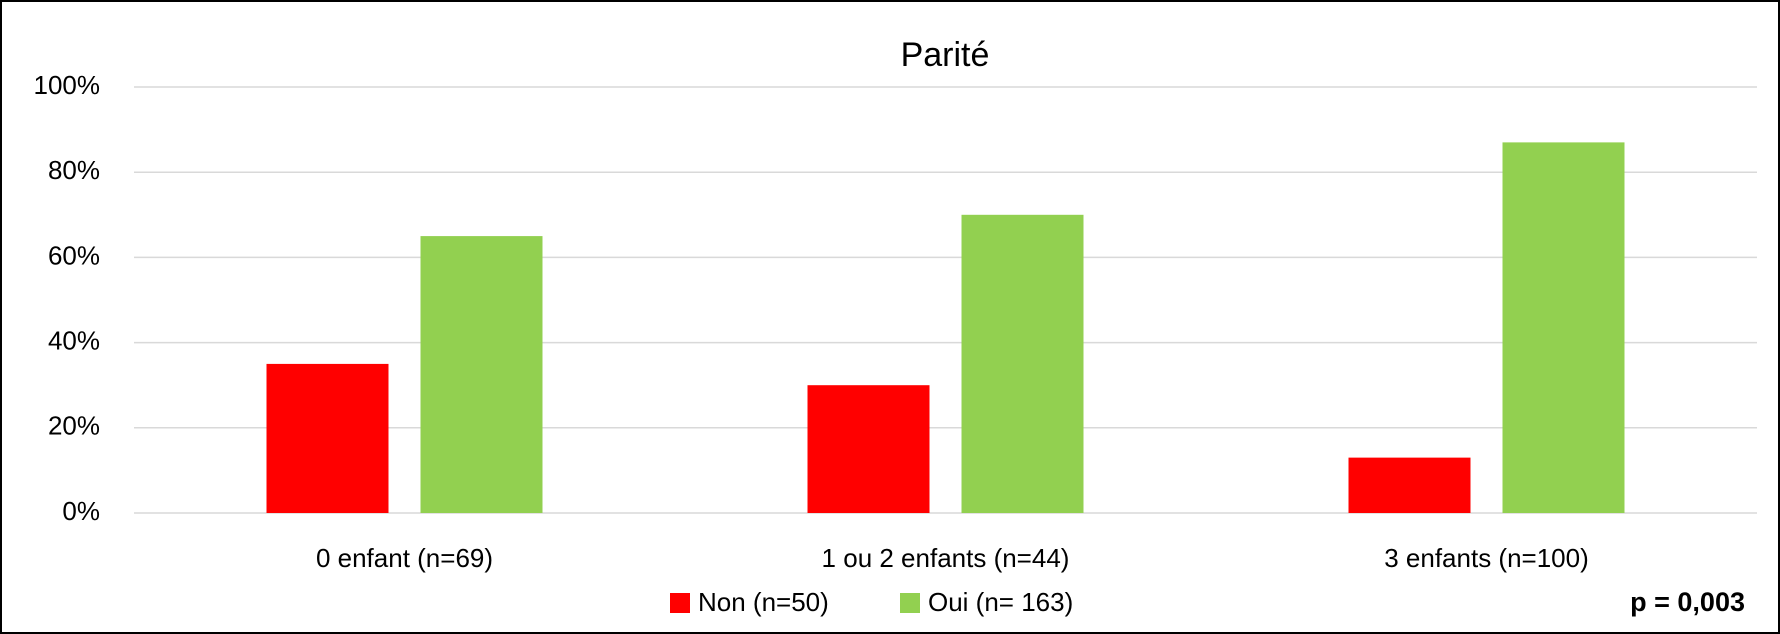 Image resolution: width=1780 pixels, height=634 pixels. Describe the element at coordinates (1000, 602) in the screenshot. I see `legend-label: Oui (n= 163)` at that location.